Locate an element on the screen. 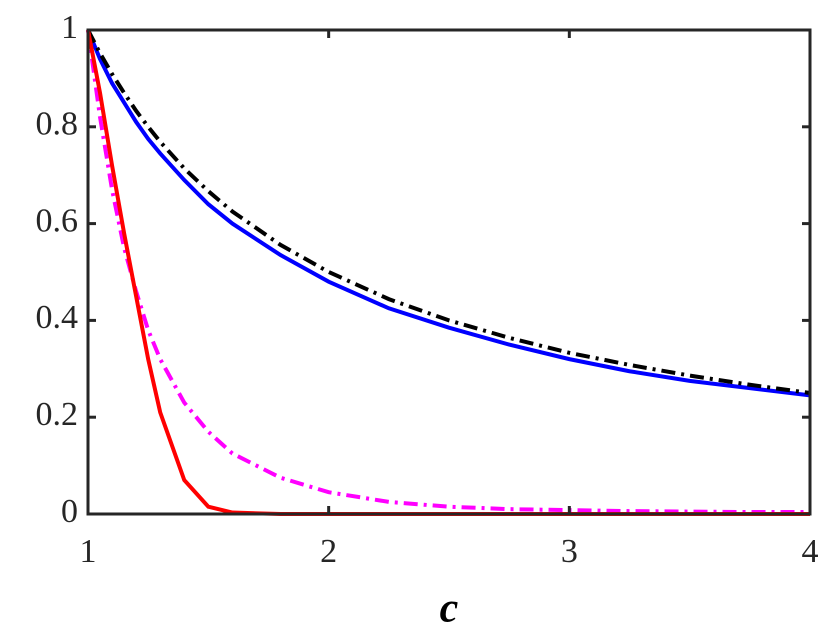  y-tick-label: 0.4 is located at coordinates (57, 317).